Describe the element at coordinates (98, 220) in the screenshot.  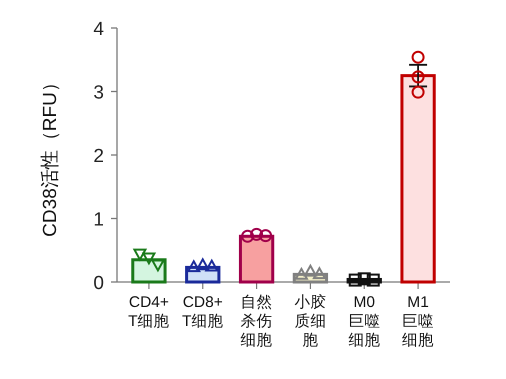
I see `y-tick-label: 1` at that location.